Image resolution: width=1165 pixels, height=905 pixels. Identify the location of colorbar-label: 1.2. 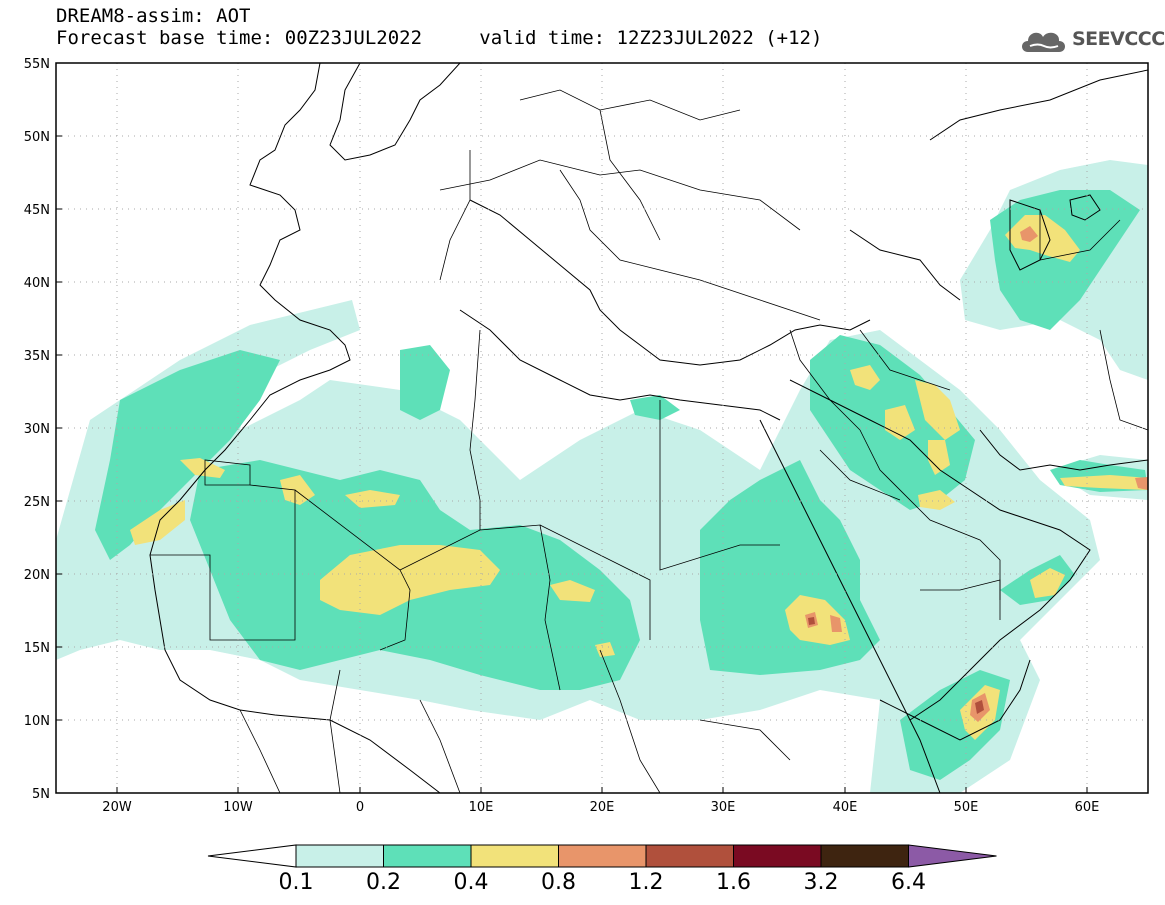
(646, 882).